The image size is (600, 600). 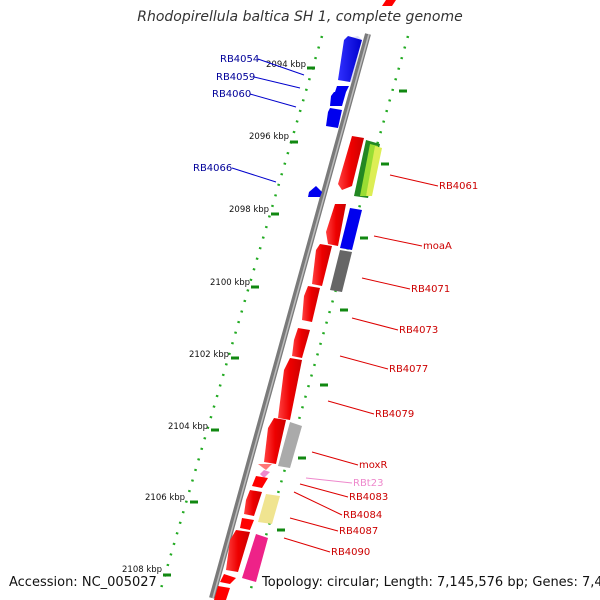 I want to click on gene-label: RB4079, so click(x=394, y=414).